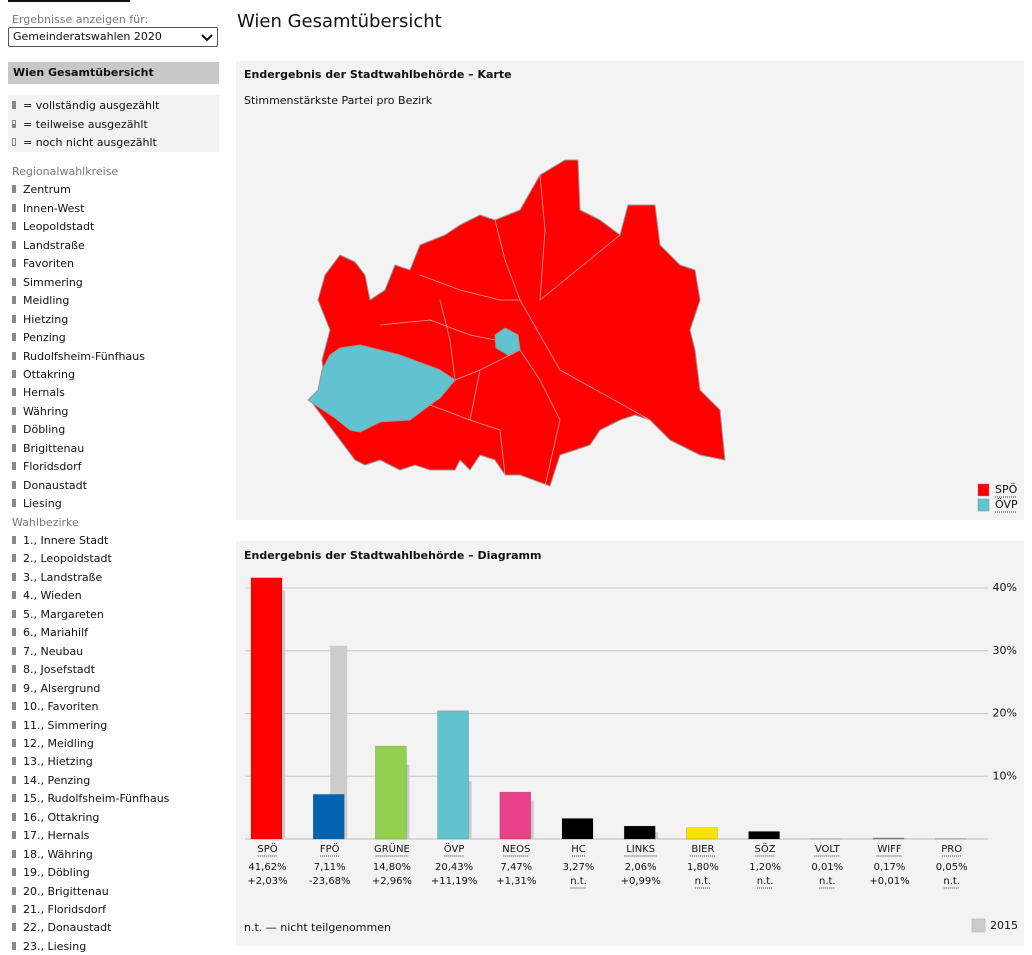 Image resolution: width=1032 pixels, height=955 pixels. What do you see at coordinates (997, 498) in the screenshot?
I see `map-legend: SPÖ ÖVP` at bounding box center [997, 498].